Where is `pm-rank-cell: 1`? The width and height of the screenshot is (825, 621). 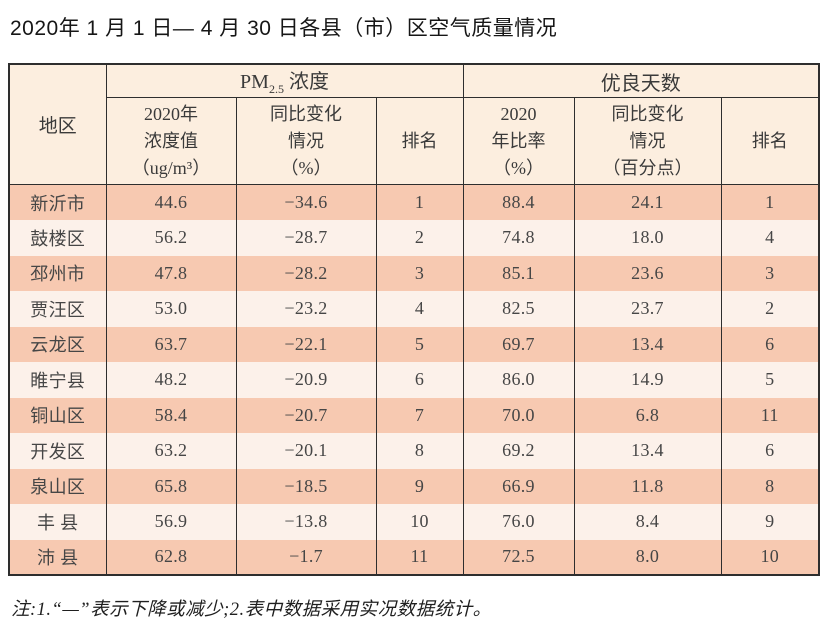 pm-rank-cell: 1 is located at coordinates (419, 202).